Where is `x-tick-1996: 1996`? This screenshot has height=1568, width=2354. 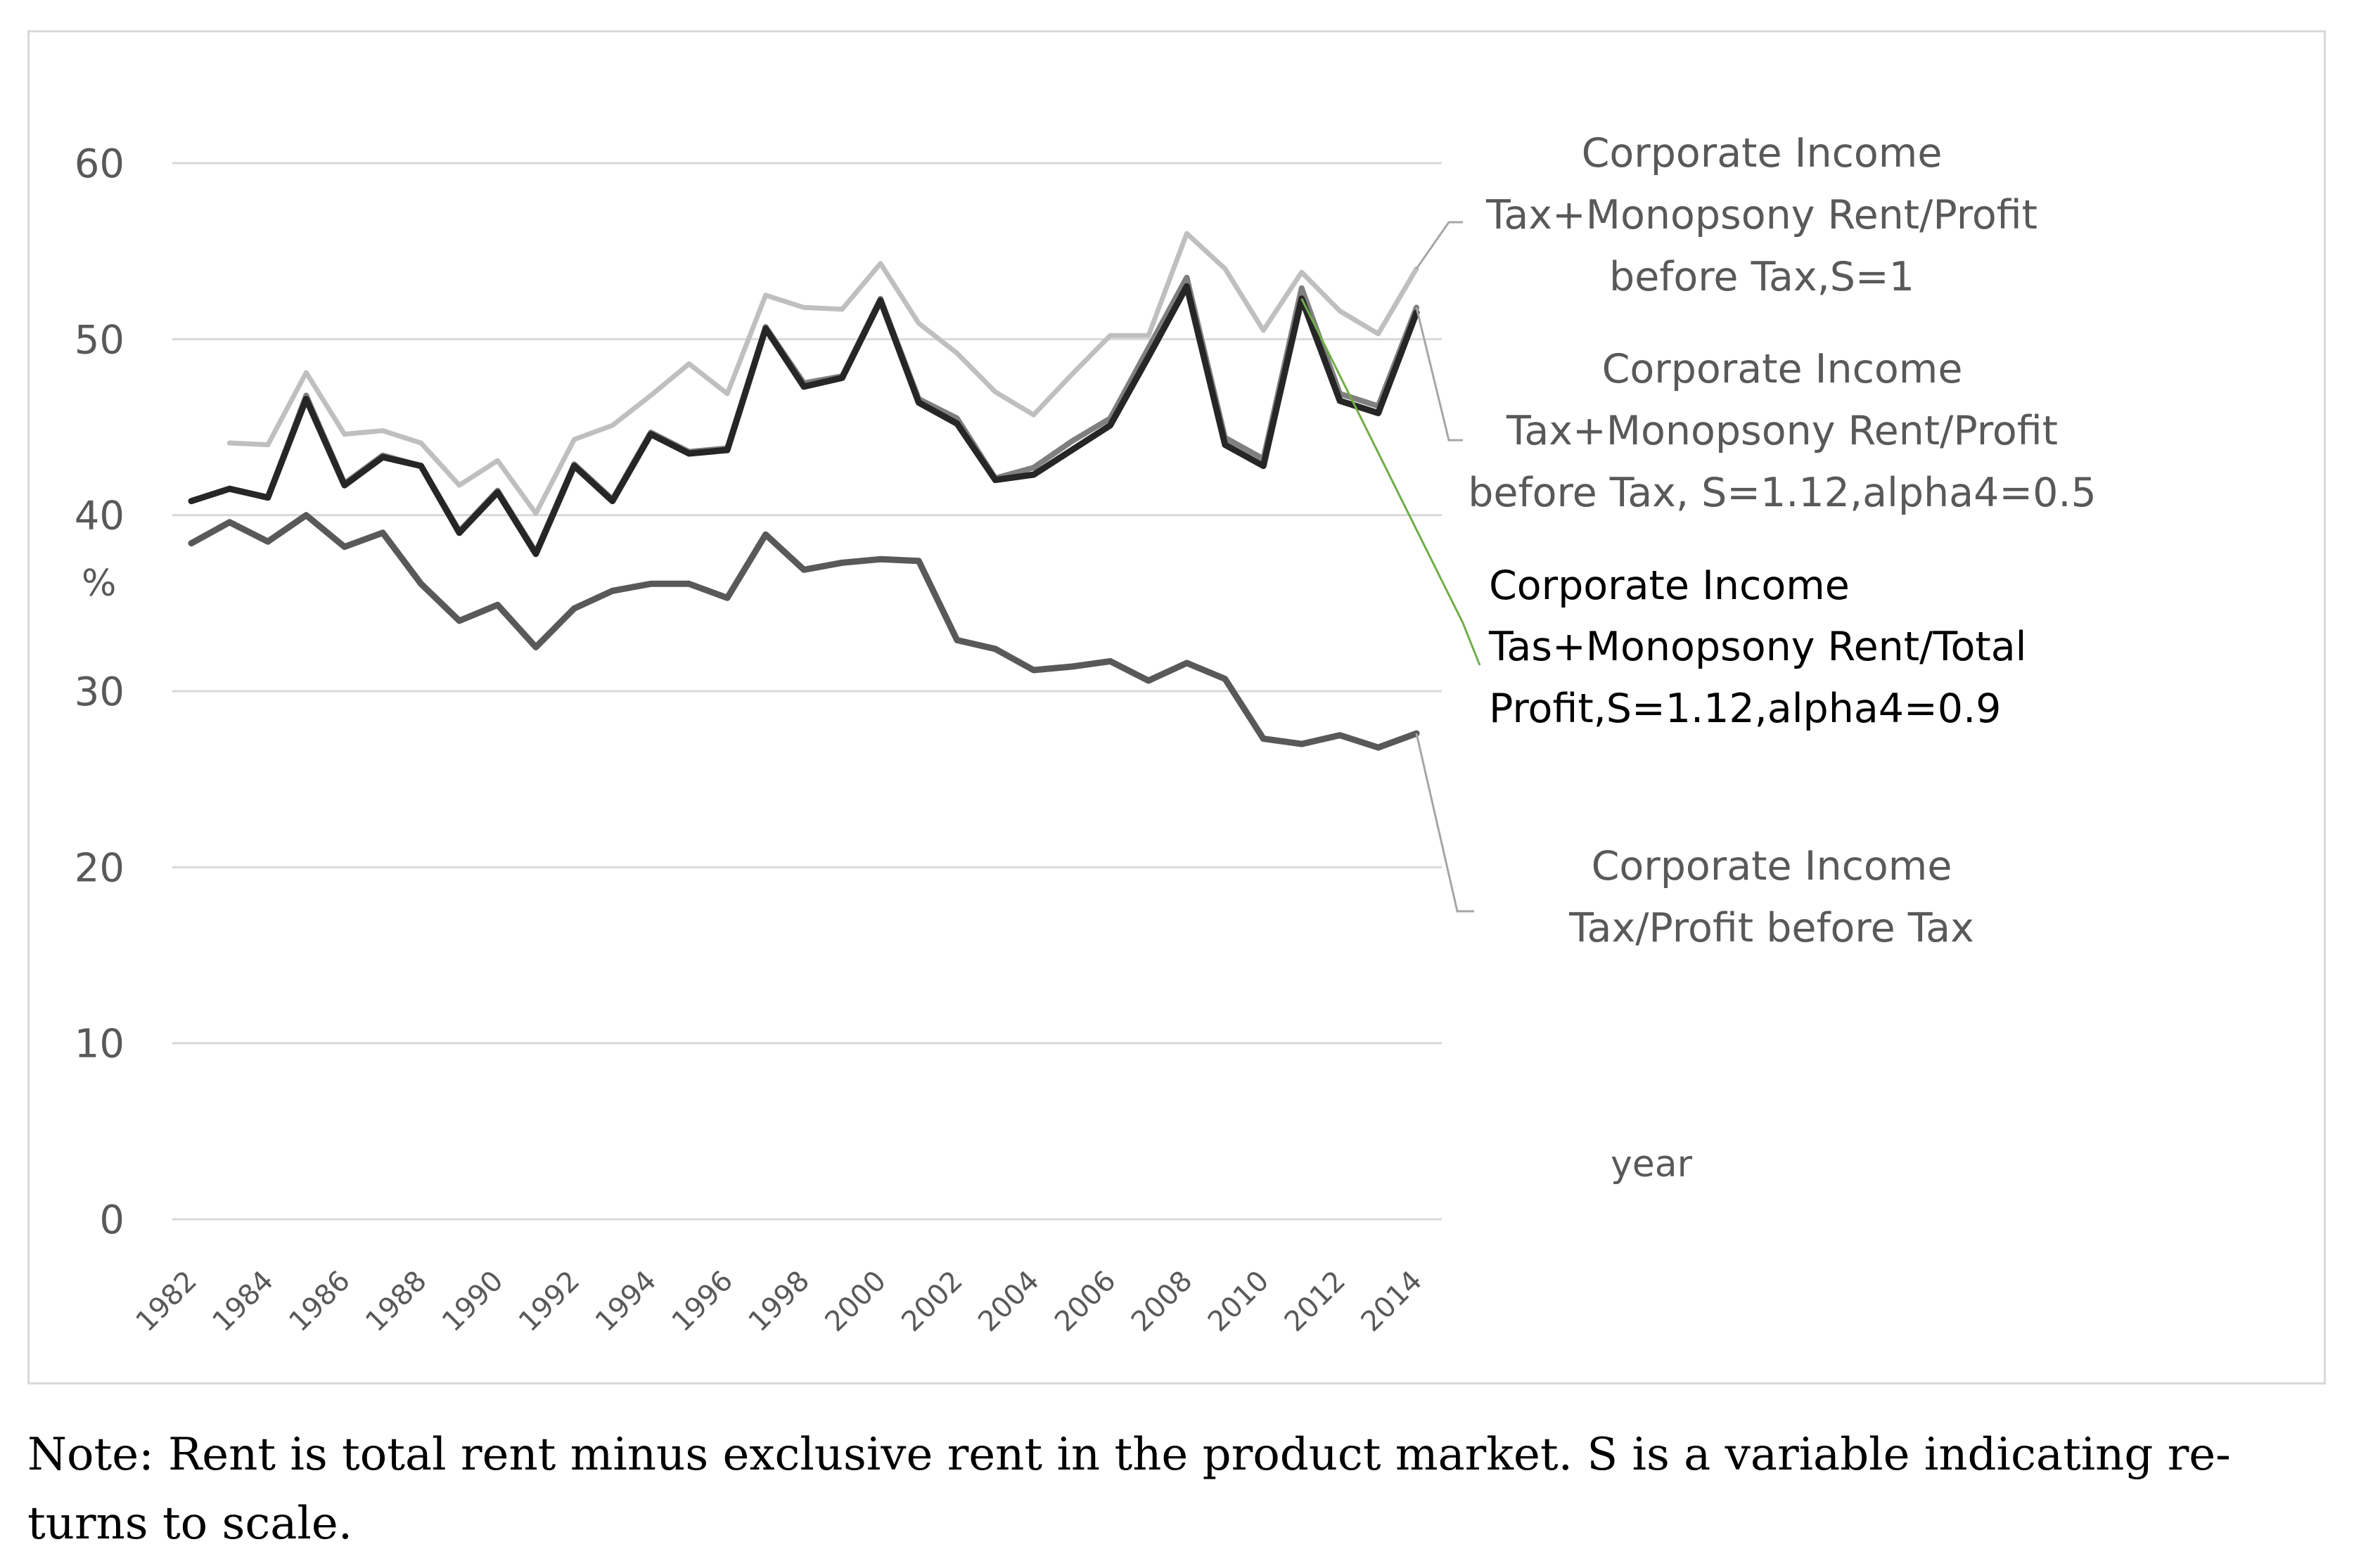 x-tick-1996: 1996 is located at coordinates (703, 1302).